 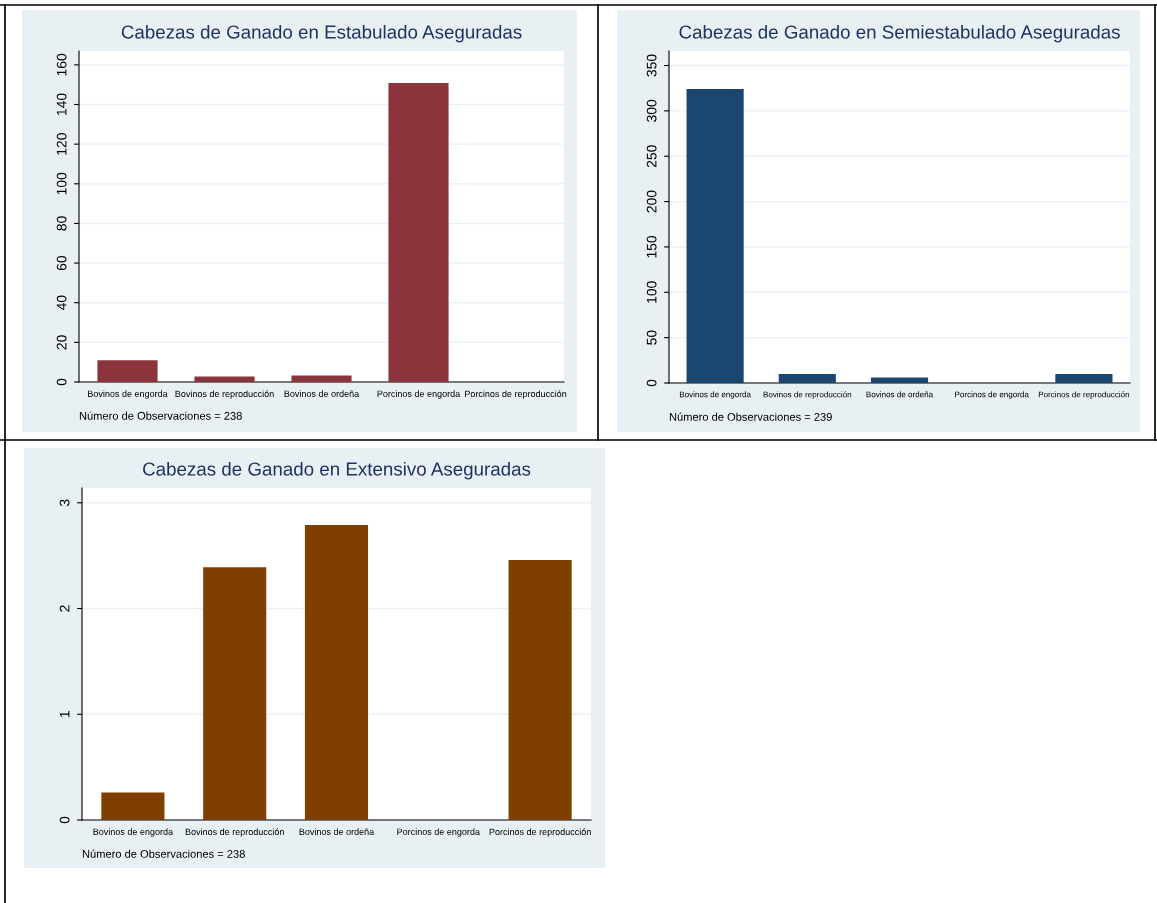 What do you see at coordinates (61, 104) in the screenshot?
I see `y-tick-label: 140` at bounding box center [61, 104].